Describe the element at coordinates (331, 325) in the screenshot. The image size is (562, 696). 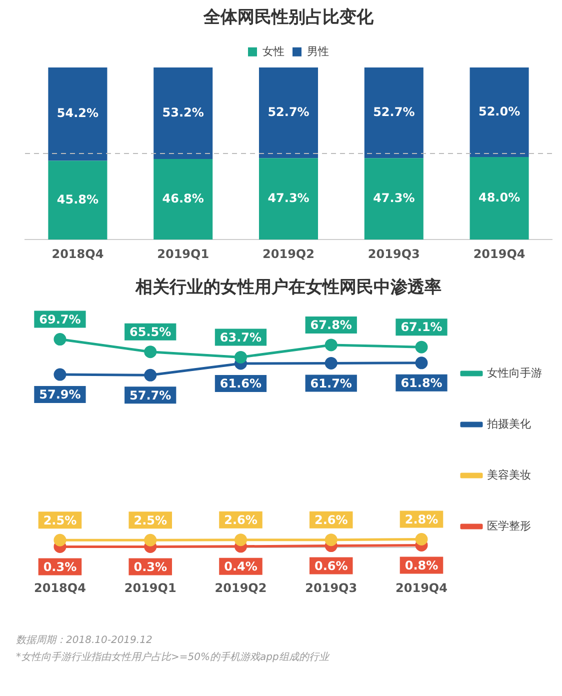
I see `data-label: 67.8%` at that location.